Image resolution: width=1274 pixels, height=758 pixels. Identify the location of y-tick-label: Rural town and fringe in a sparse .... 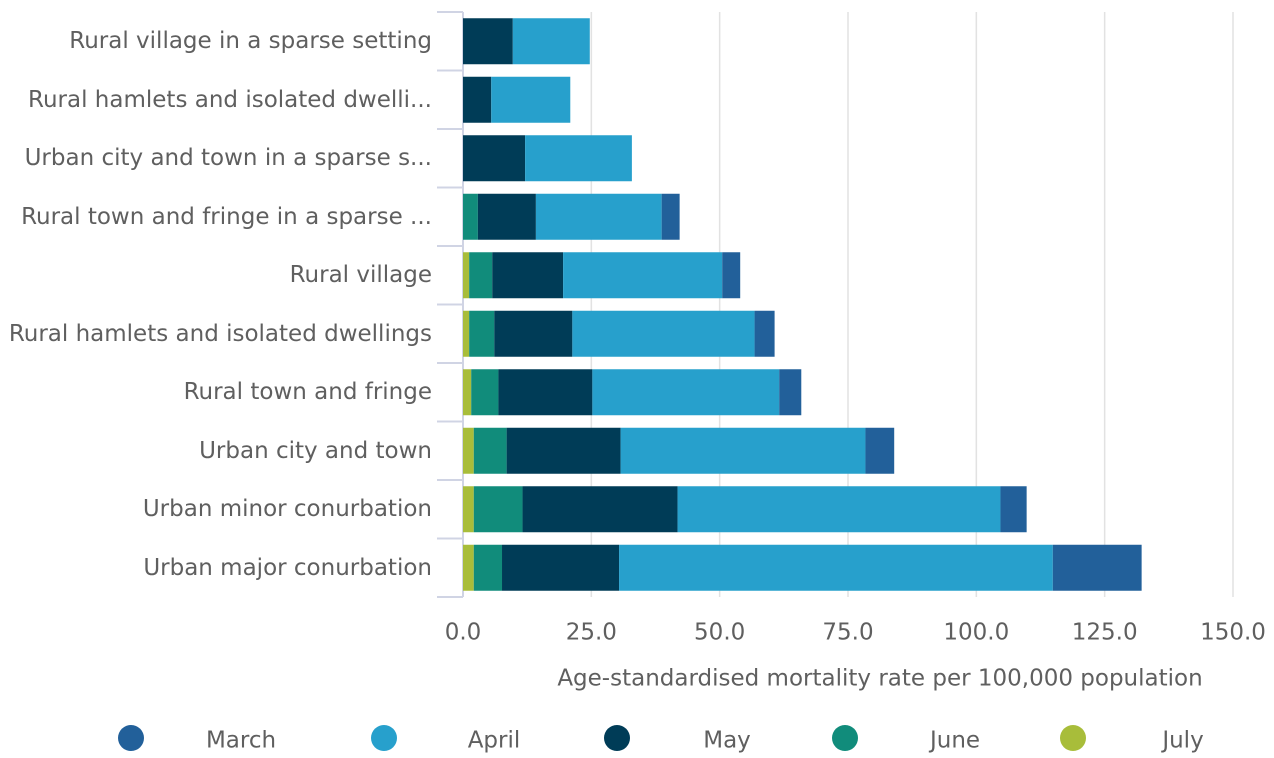
(226, 216).